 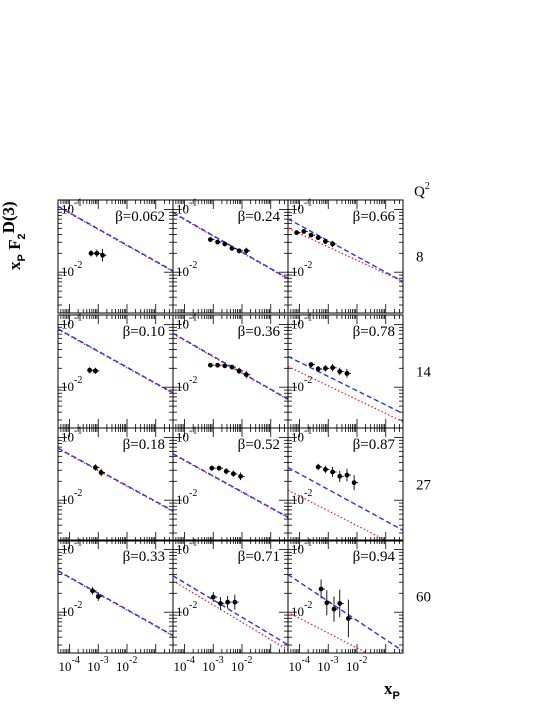 I want to click on panel-r2-c0: 10-110-2β=0.18, so click(x=115, y=483).